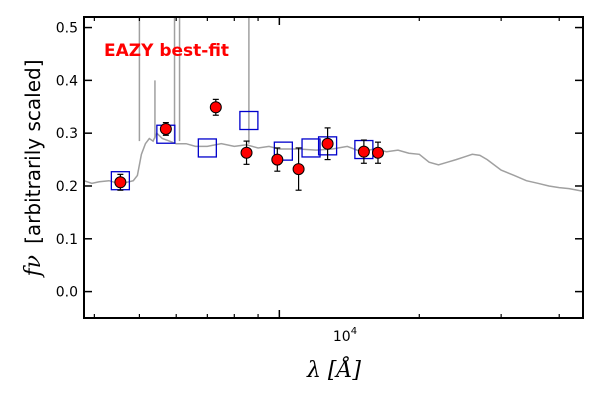 This screenshot has height=400, width=600. Describe the element at coordinates (67, 134) in the screenshot. I see `ytick-label-3: 0.3` at that location.